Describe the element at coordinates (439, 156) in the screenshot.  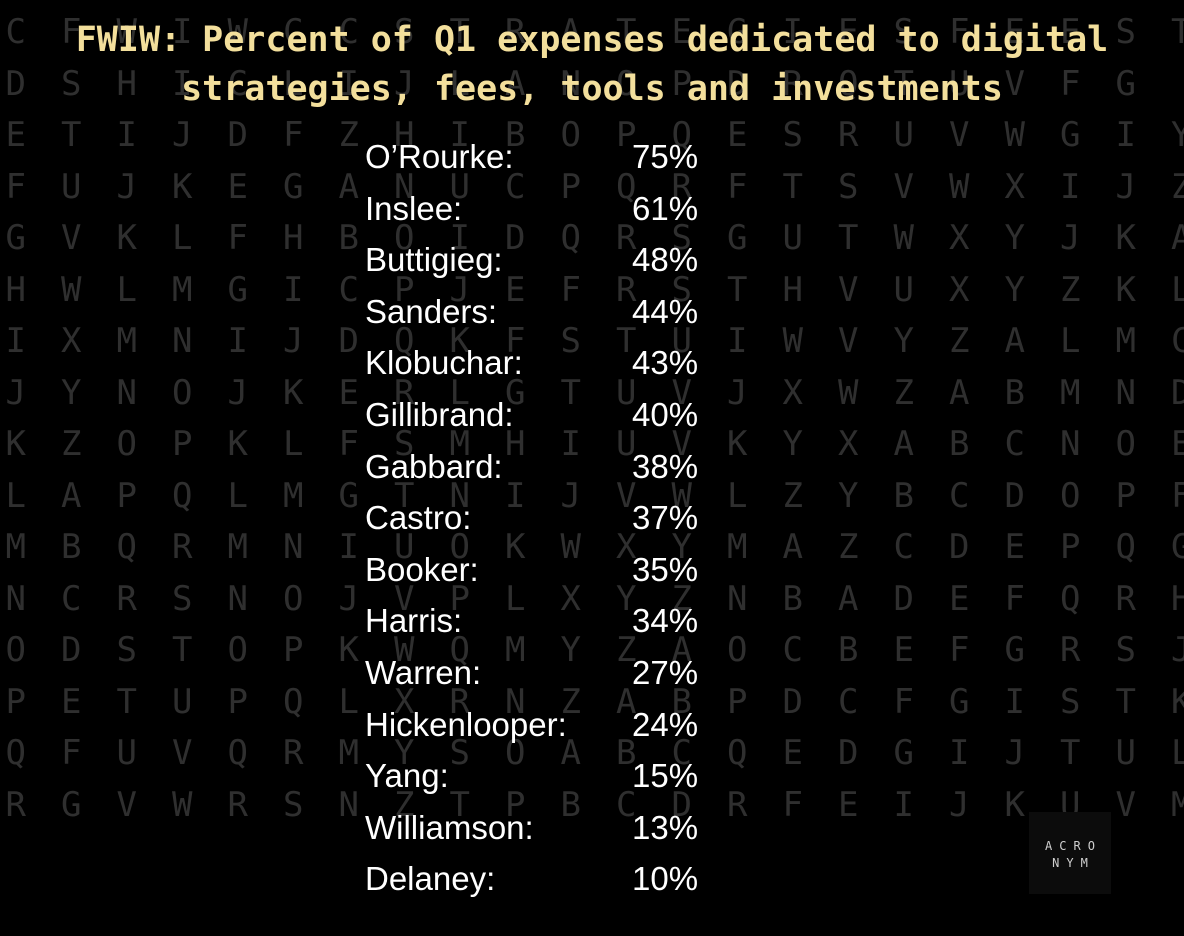
I see `candidate-name: O’Rourke:` at that location.